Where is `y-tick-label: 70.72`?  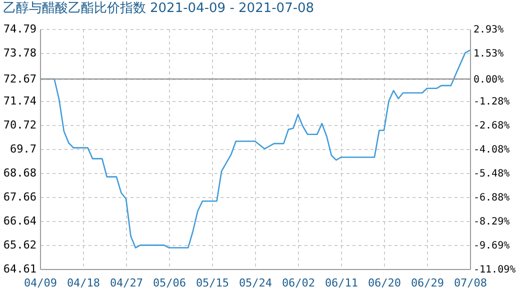 y-tick-label: 70.72 is located at coordinates (19, 125).